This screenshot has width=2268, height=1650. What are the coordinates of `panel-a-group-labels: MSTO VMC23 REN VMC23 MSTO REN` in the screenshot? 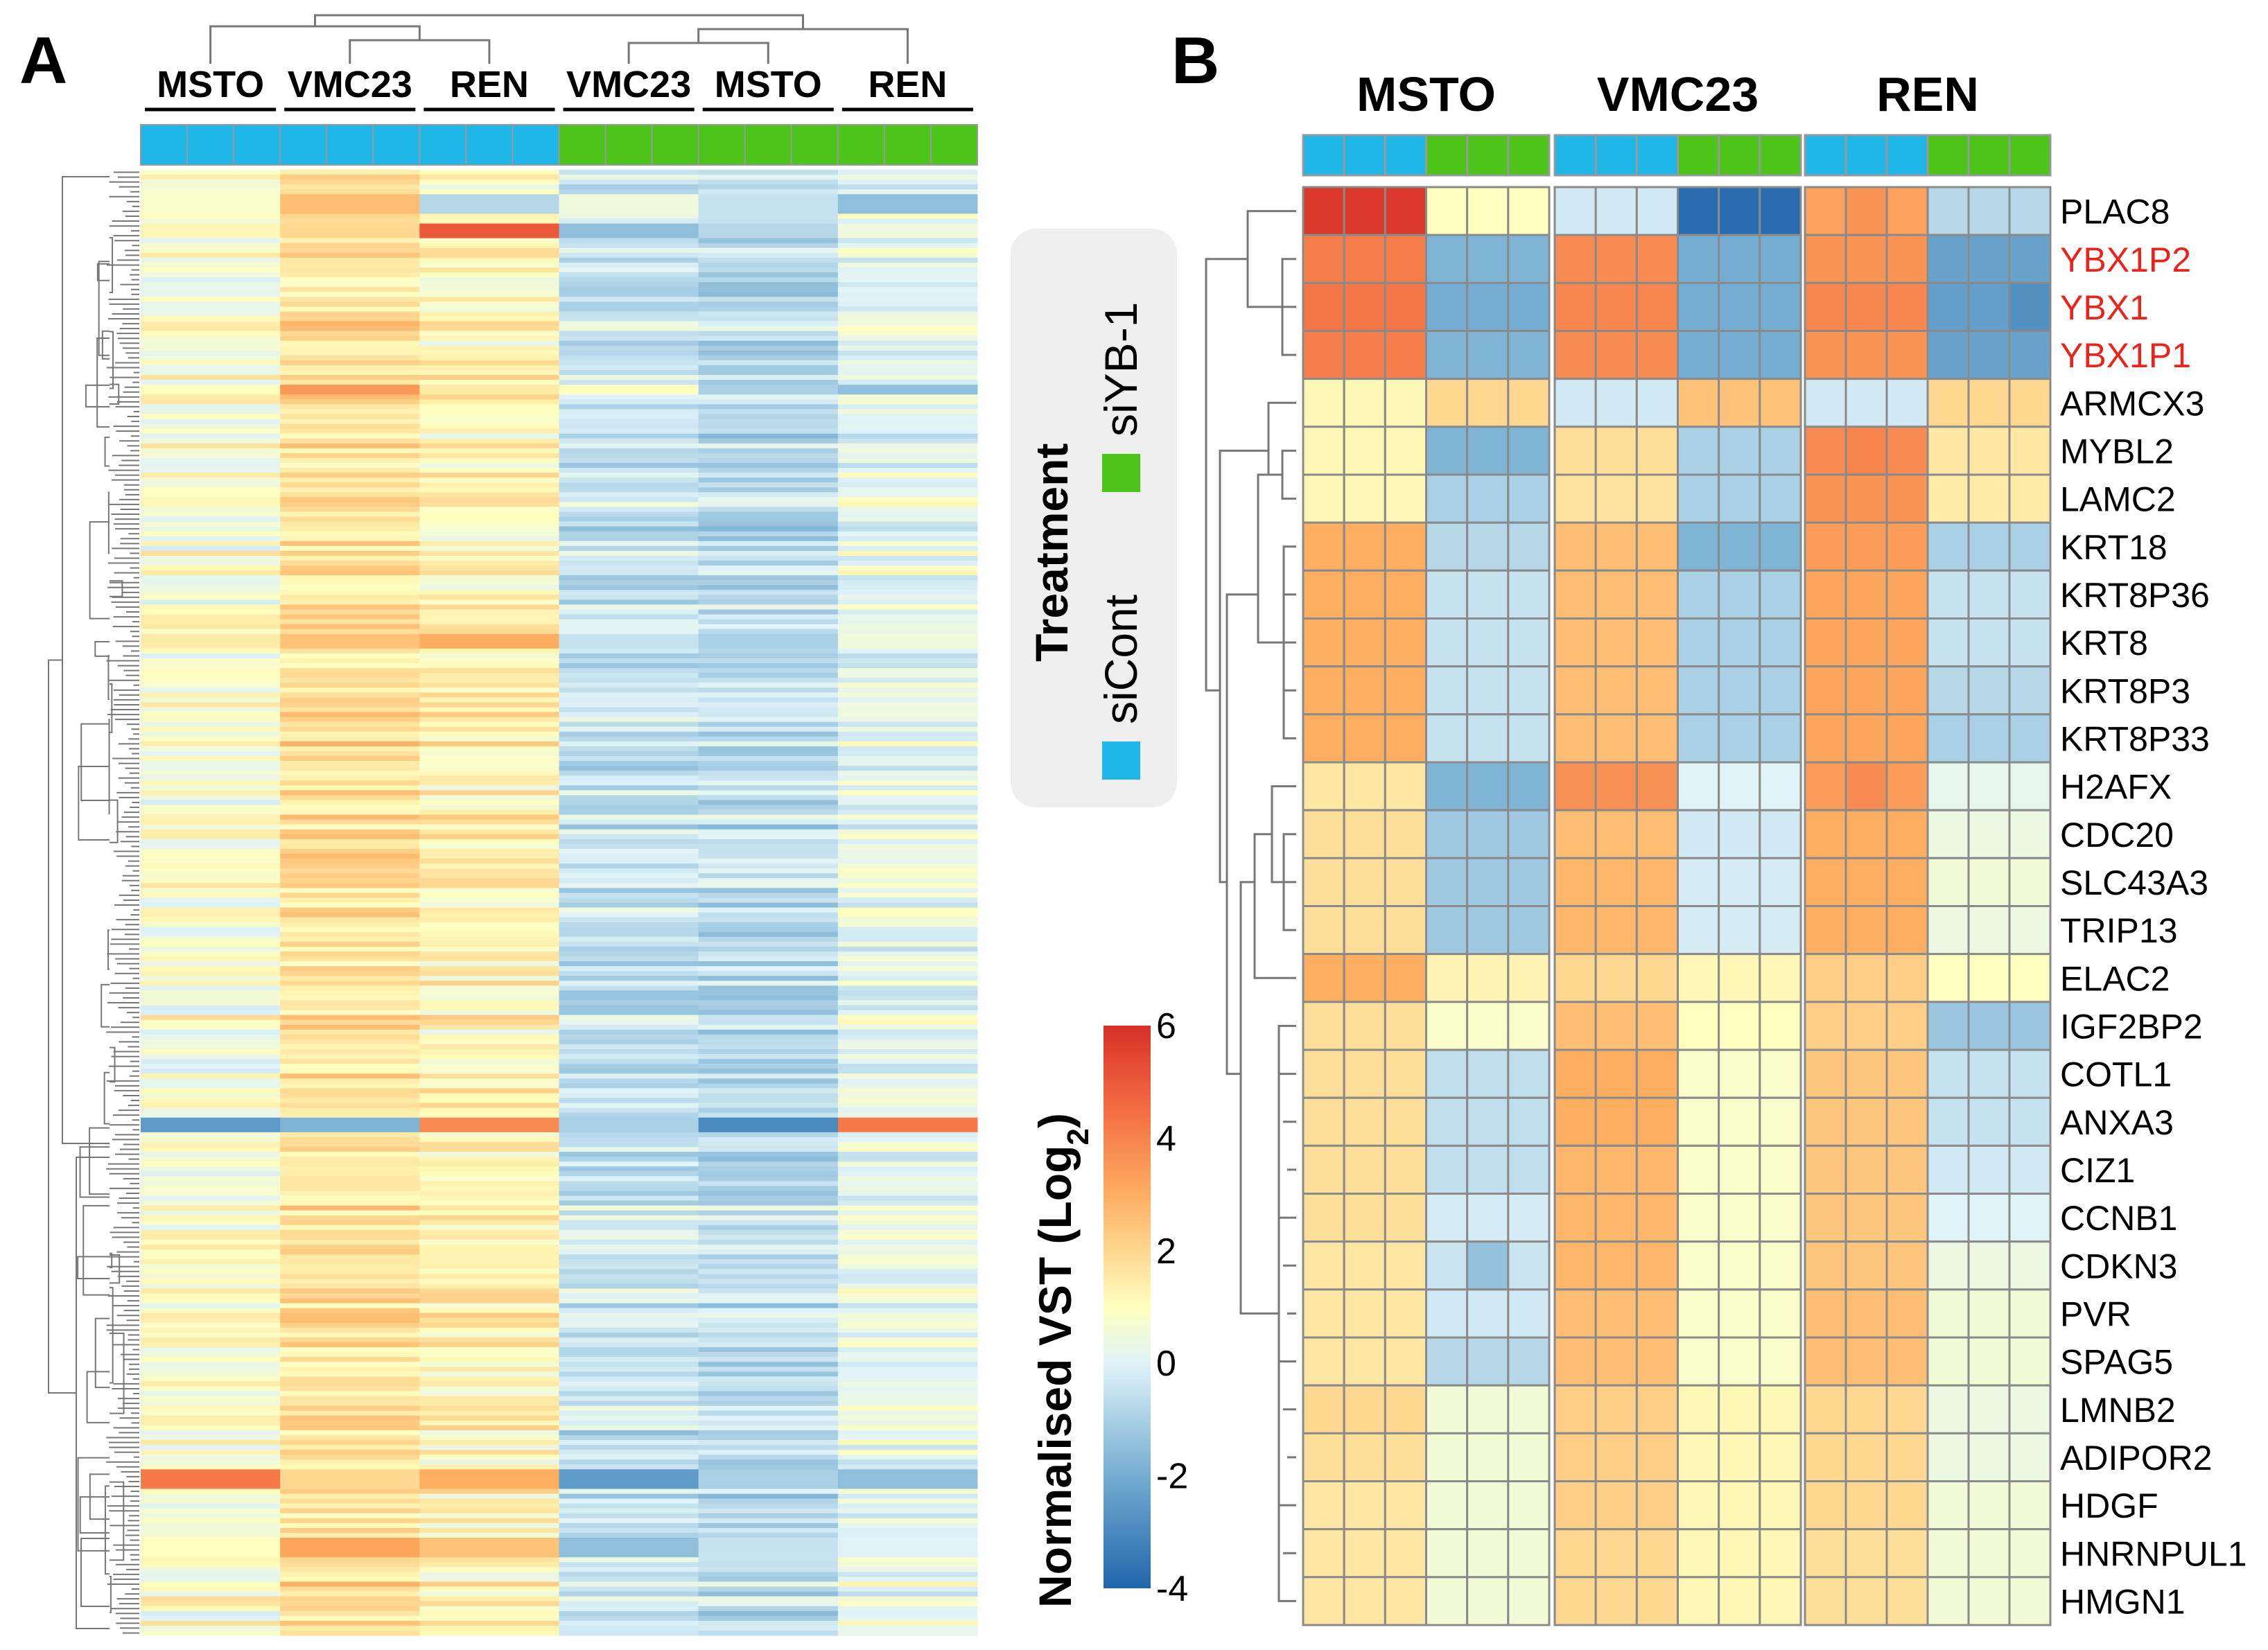 It's located at (559, 88).